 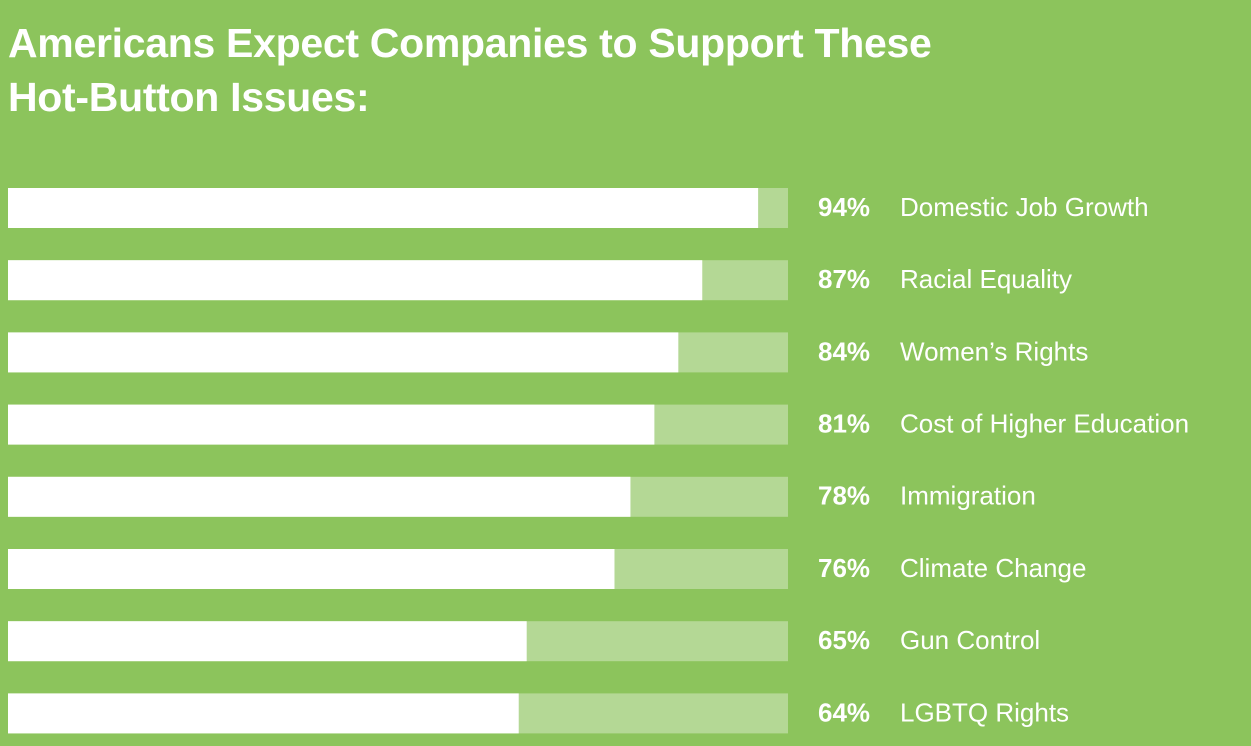 What do you see at coordinates (984, 712) in the screenshot?
I see `category-label: LGBTQ Rights` at bounding box center [984, 712].